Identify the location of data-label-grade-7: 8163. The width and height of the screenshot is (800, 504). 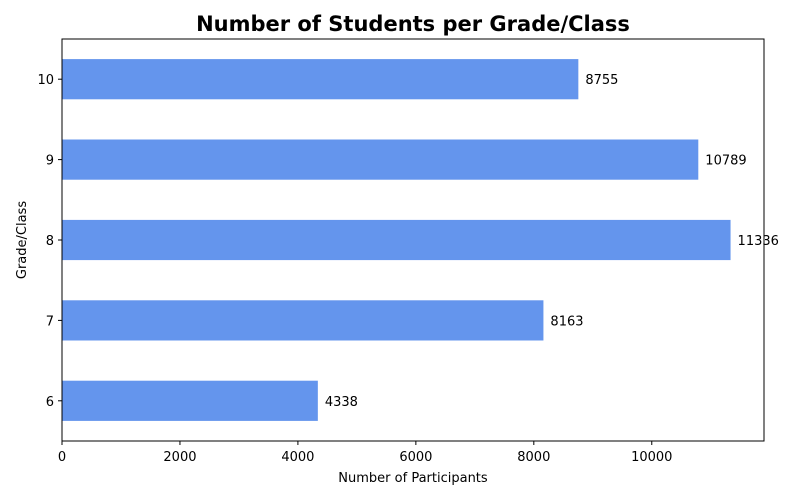
(566, 321).